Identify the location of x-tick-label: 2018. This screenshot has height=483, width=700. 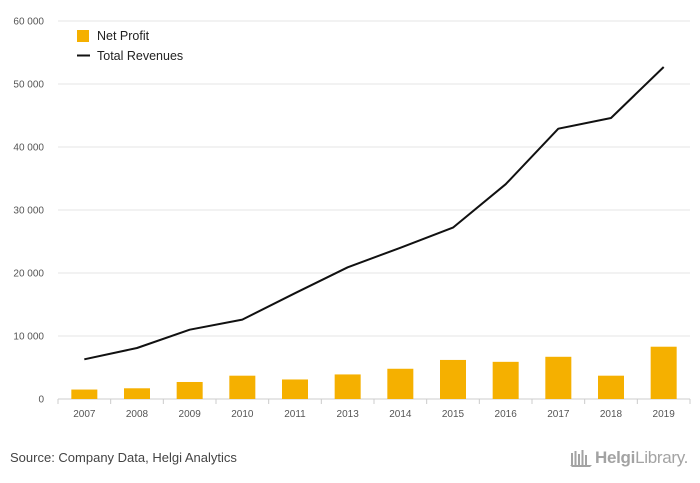
(611, 414).